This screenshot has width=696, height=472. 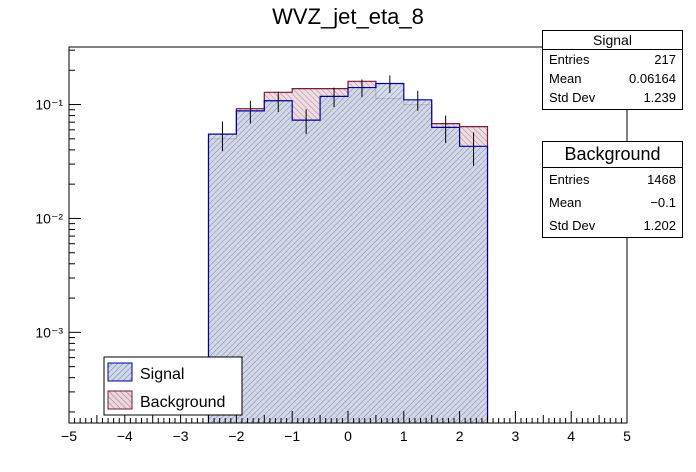 What do you see at coordinates (49, 105) in the screenshot?
I see `y-tick-label: 10⁻¹` at bounding box center [49, 105].